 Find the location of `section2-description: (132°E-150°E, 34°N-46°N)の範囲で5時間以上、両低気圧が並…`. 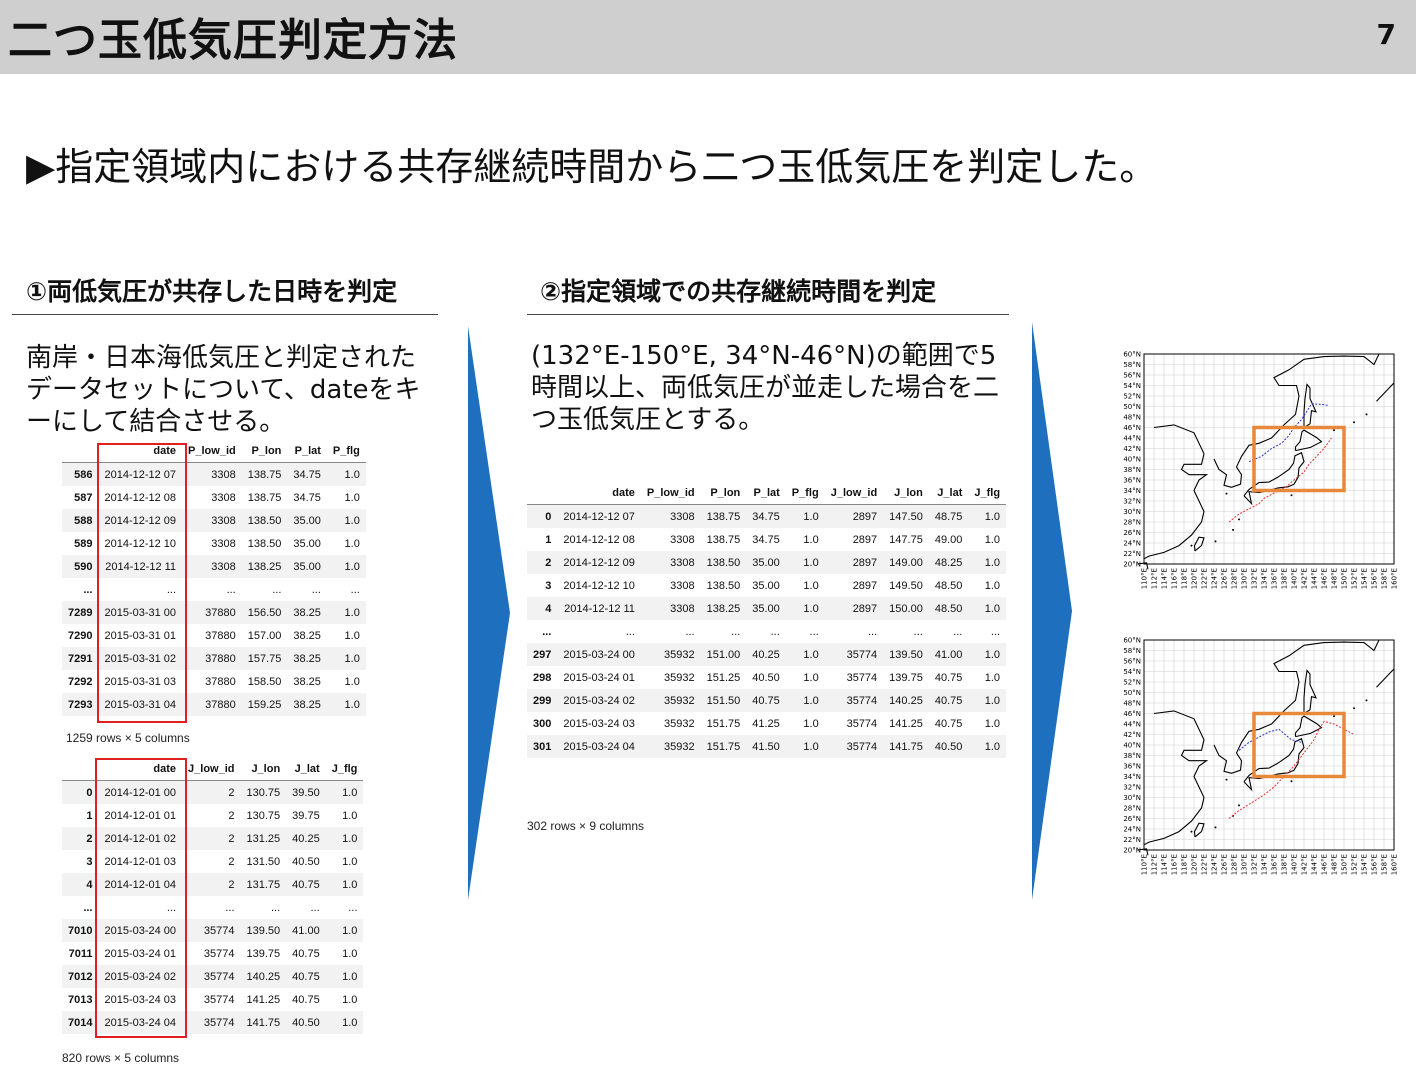

section2-description: (132°E-150°E, 34°N-46°N)の範囲で5時間以上、両低気圧が並… is located at coordinates (765, 388).